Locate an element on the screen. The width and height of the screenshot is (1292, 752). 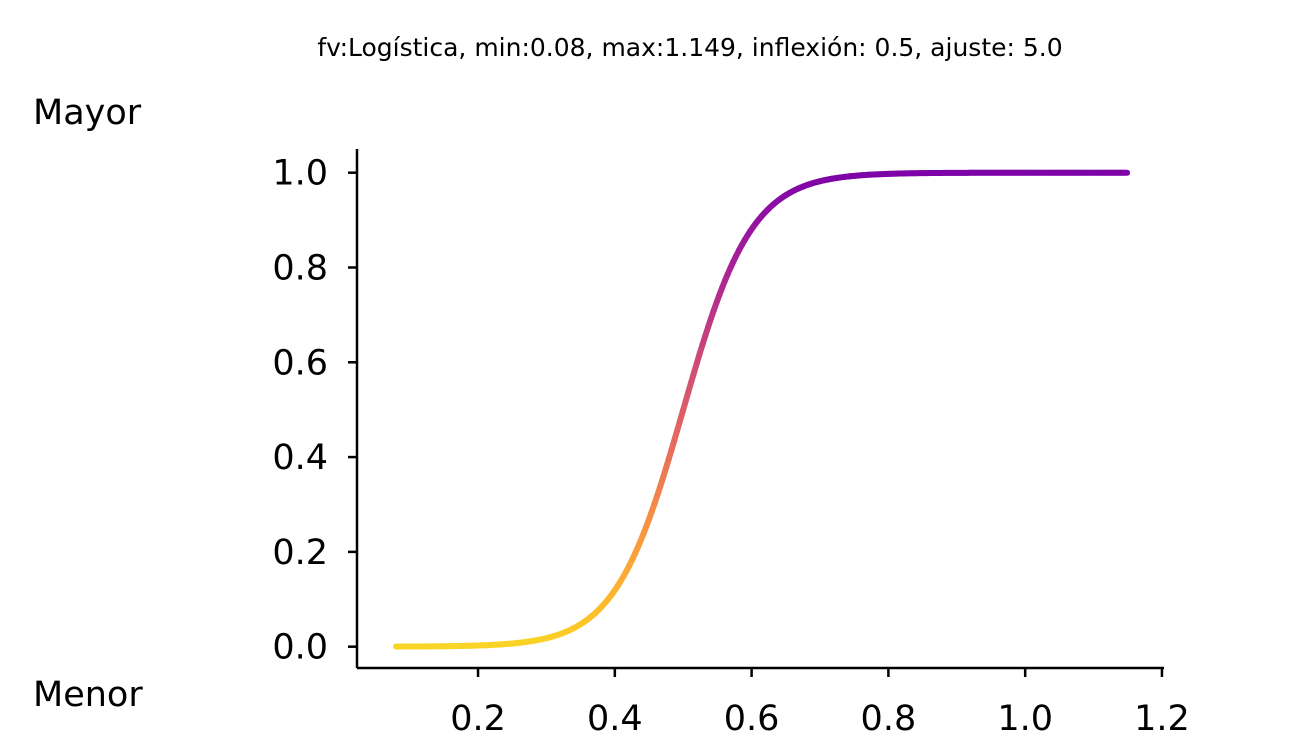
x-tick-label: 0.6 is located at coordinates (752, 719).